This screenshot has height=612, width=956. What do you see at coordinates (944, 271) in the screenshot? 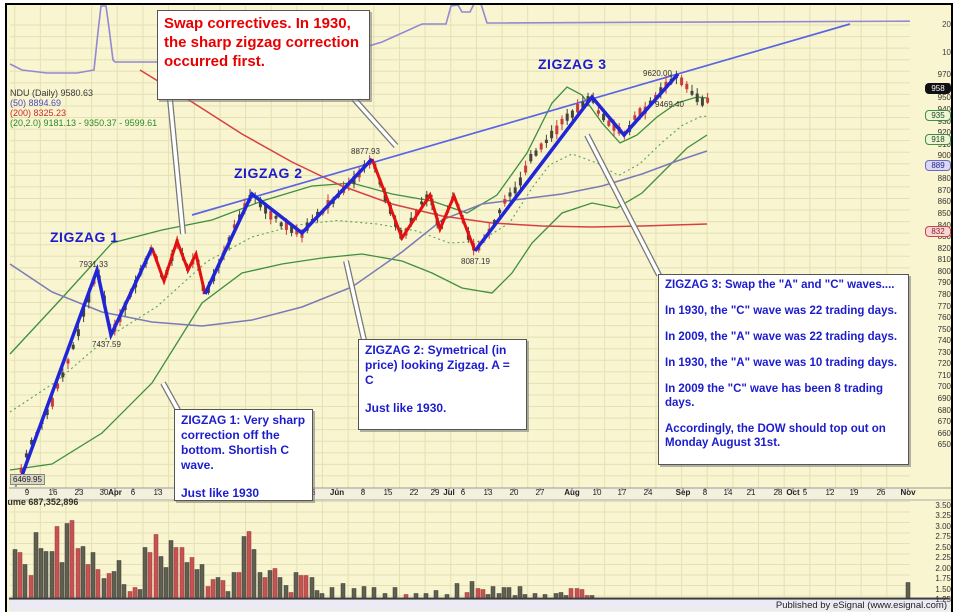
I see `price-axis-label: 800` at bounding box center [944, 271].